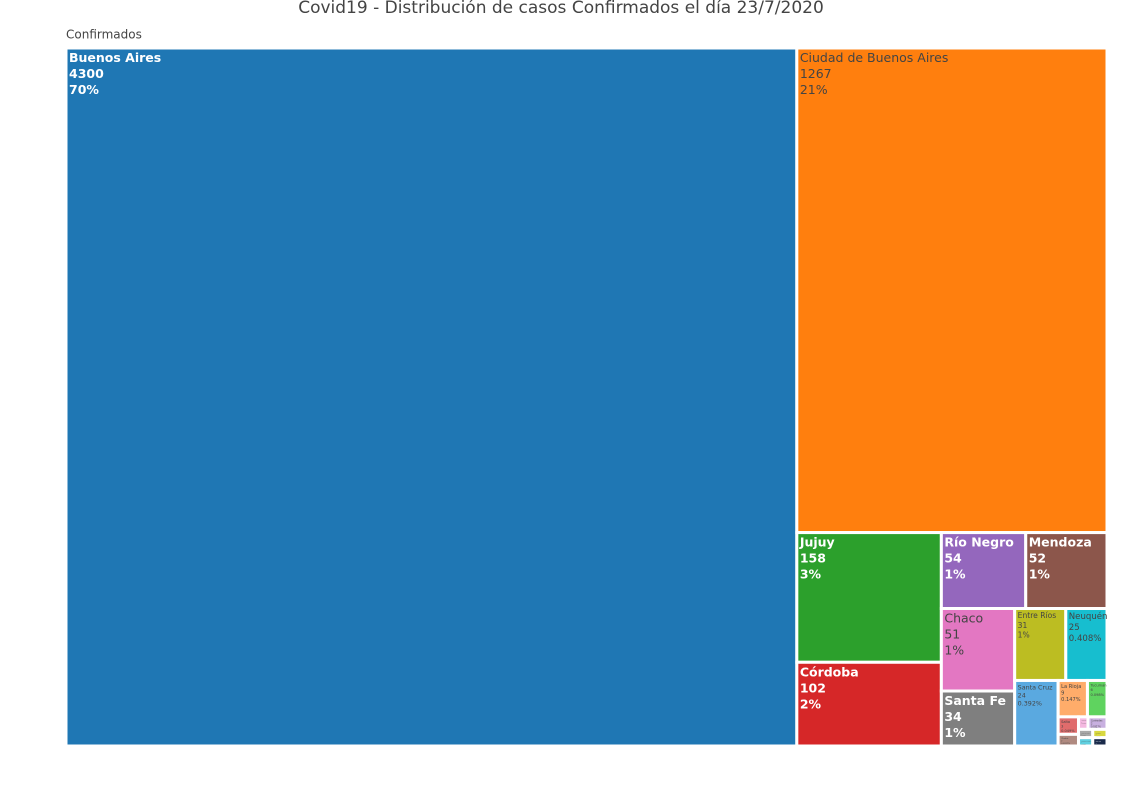 The width and height of the screenshot is (1123, 796). I want to click on tile-label: San Luis, so click(1099, 742).